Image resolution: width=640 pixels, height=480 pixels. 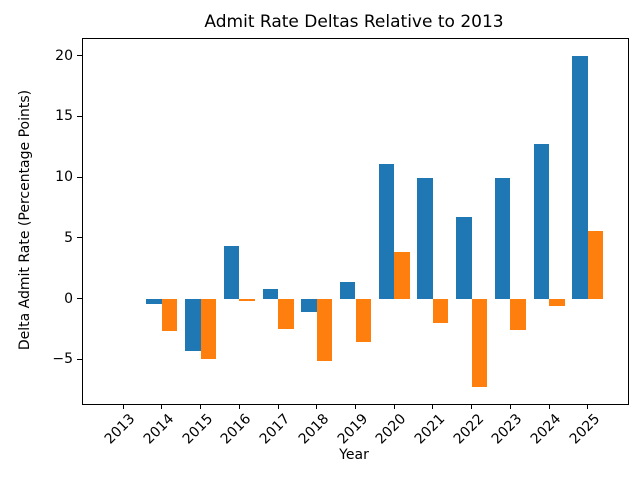 What do you see at coordinates (197, 429) in the screenshot?
I see `x-tick-label-2015: 2015` at bounding box center [197, 429].